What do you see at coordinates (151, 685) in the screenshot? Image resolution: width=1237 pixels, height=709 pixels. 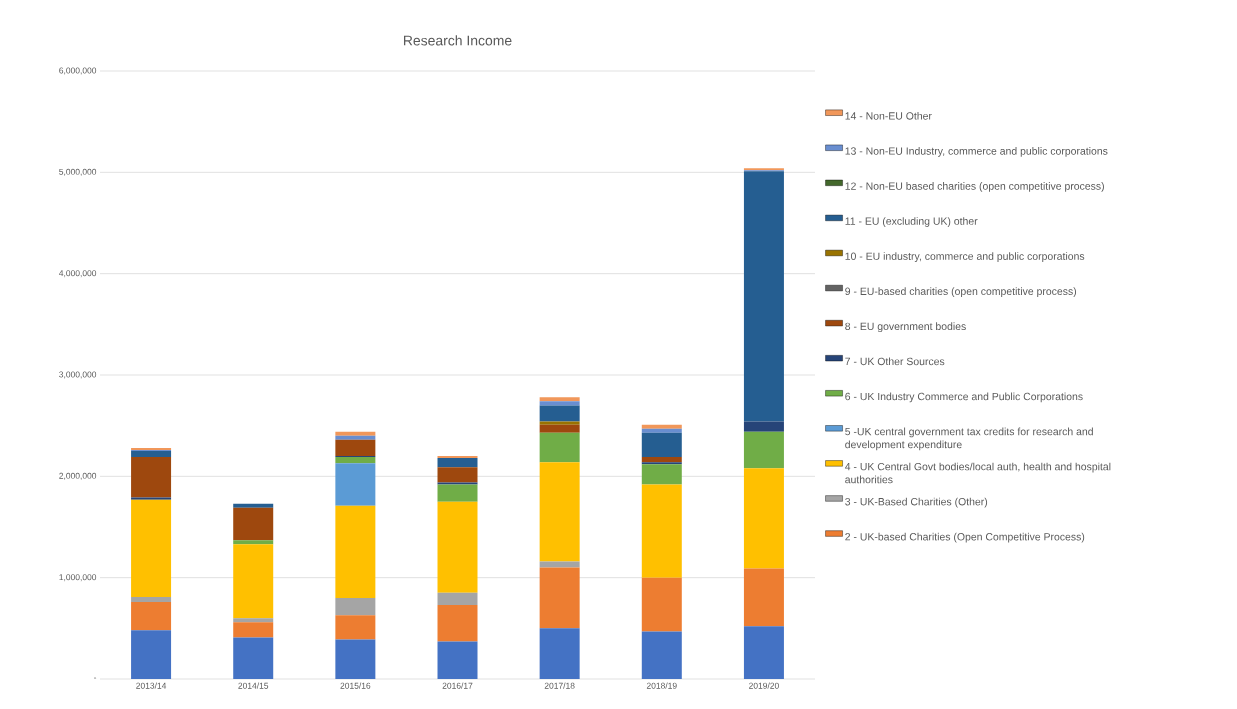 I see `x-tick-label: 2013/14` at bounding box center [151, 685].